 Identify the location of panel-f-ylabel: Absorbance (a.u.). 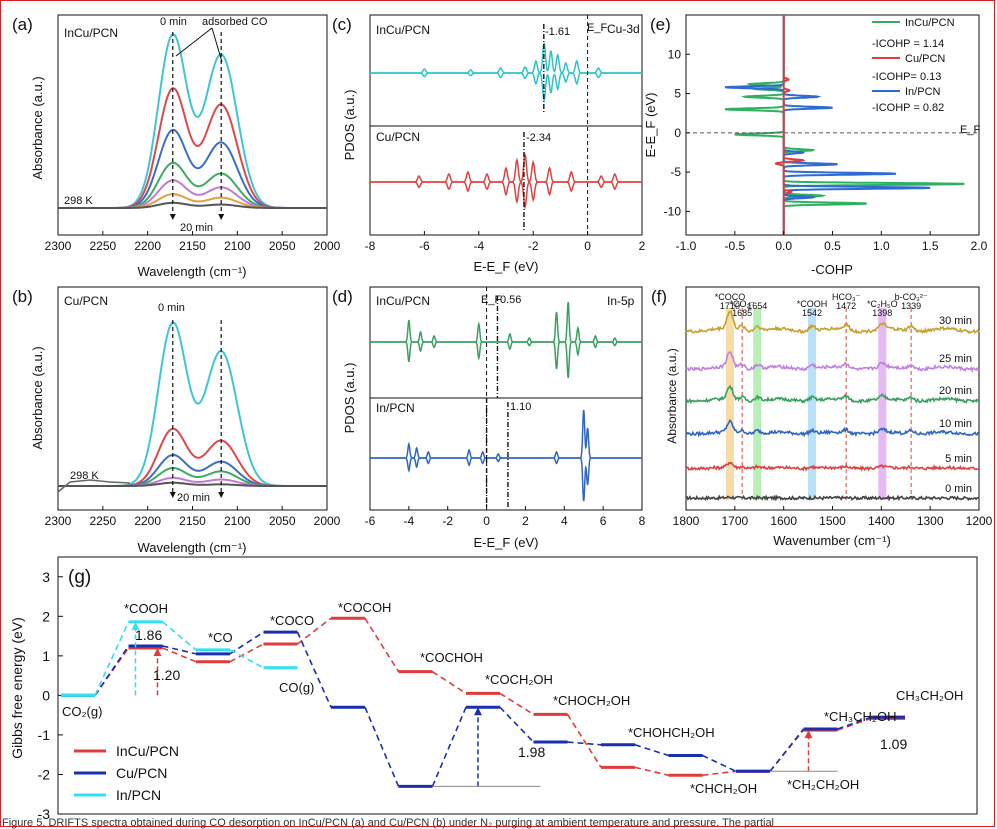
(672, 395).